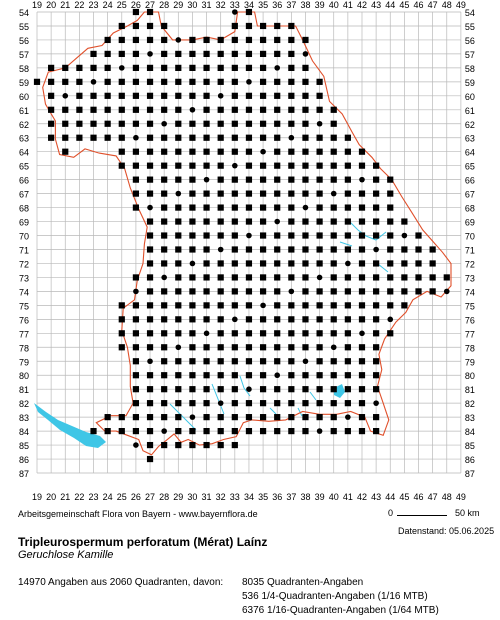 The image size is (500, 620). What do you see at coordinates (470, 432) in the screenshot?
I see `y-tick-label: 84` at bounding box center [470, 432].